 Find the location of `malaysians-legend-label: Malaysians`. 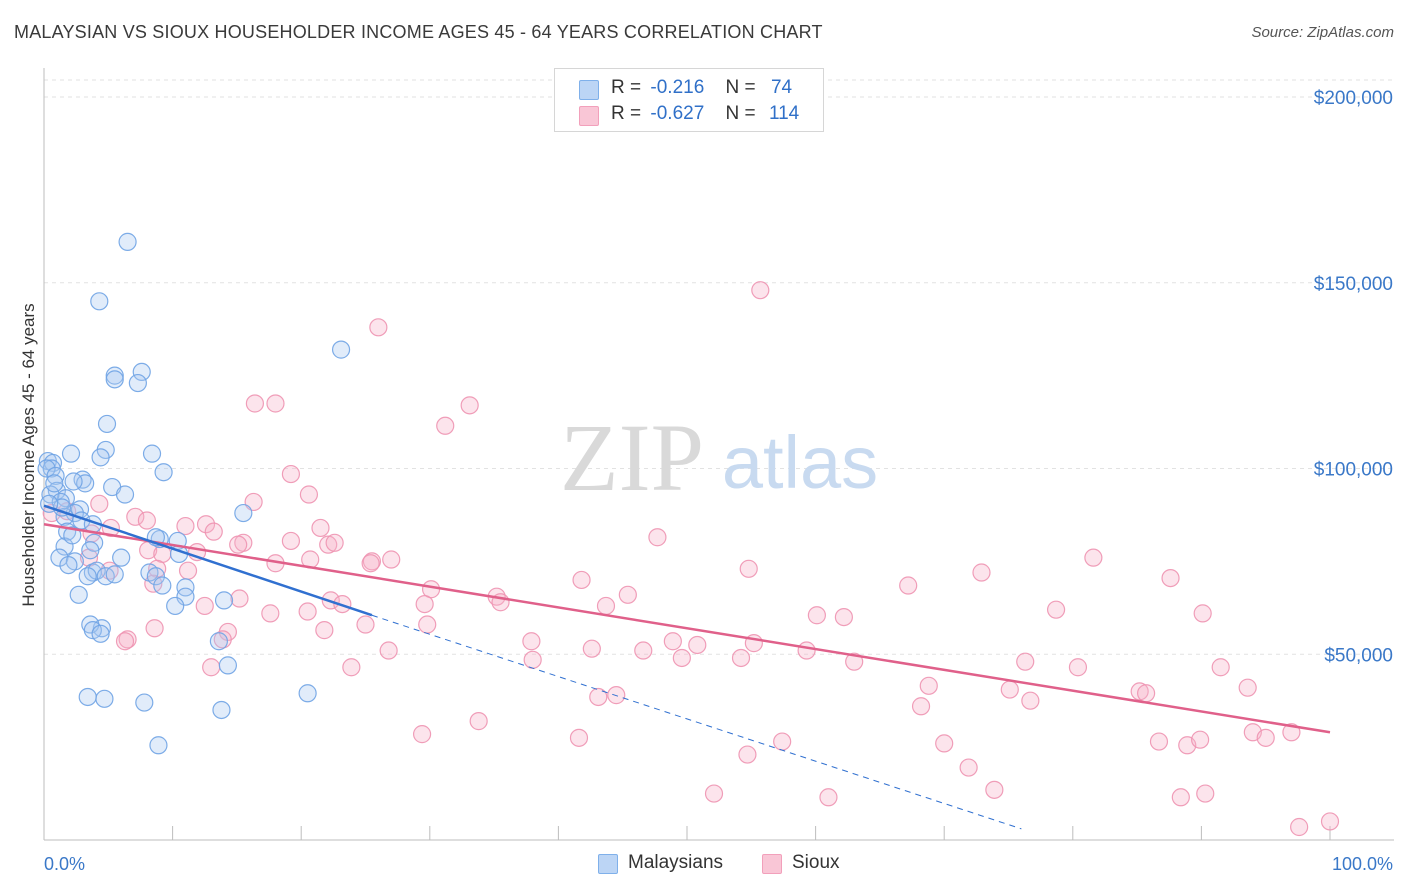

malaysians-legend-label: Malaysians is located at coordinates (676, 862).